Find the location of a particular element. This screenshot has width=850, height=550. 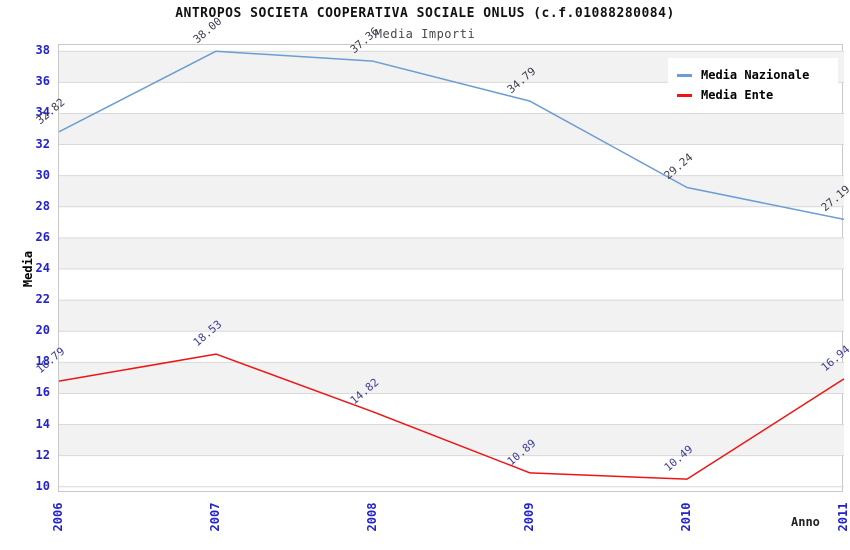

x-tick-label: 2011 is located at coordinates (843, 517).